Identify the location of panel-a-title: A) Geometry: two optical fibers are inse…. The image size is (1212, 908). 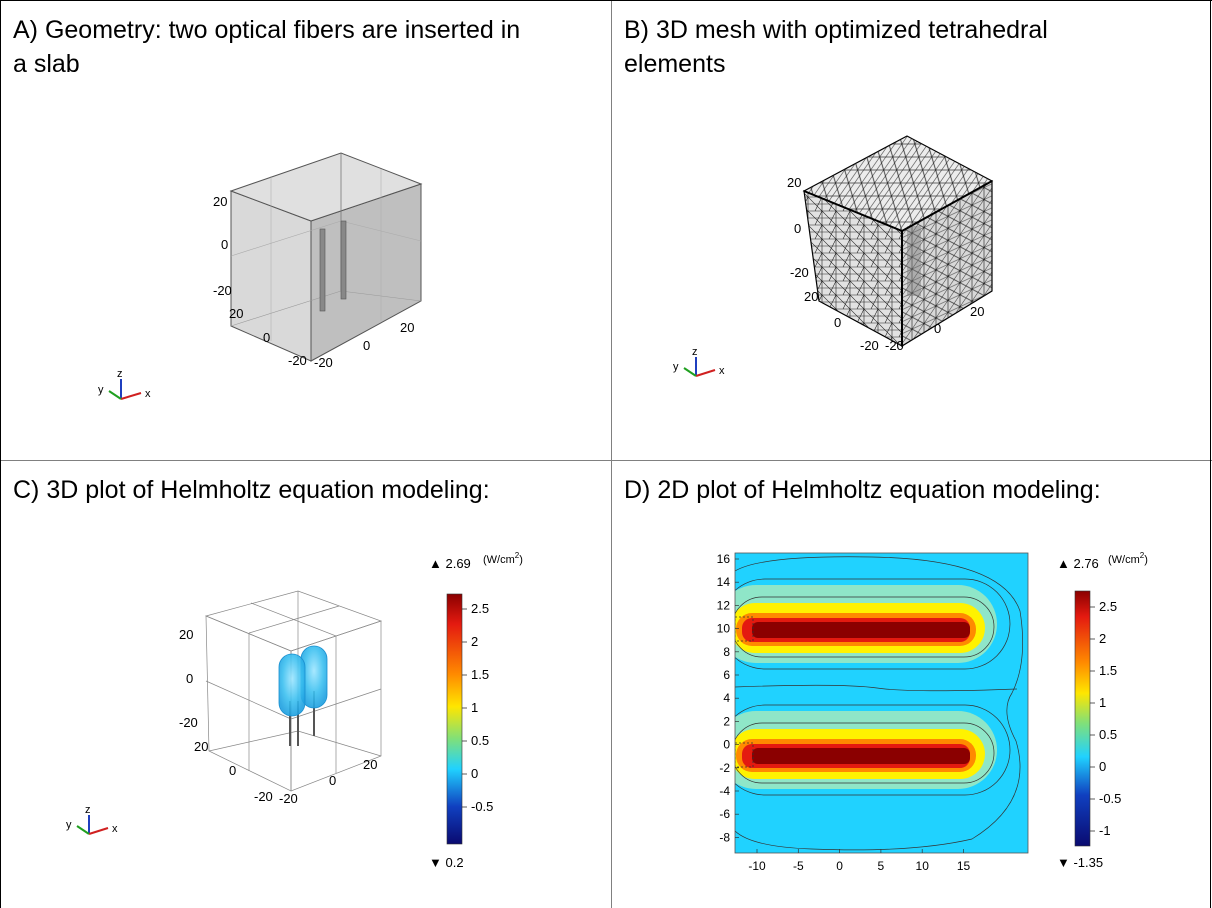
(266, 47).